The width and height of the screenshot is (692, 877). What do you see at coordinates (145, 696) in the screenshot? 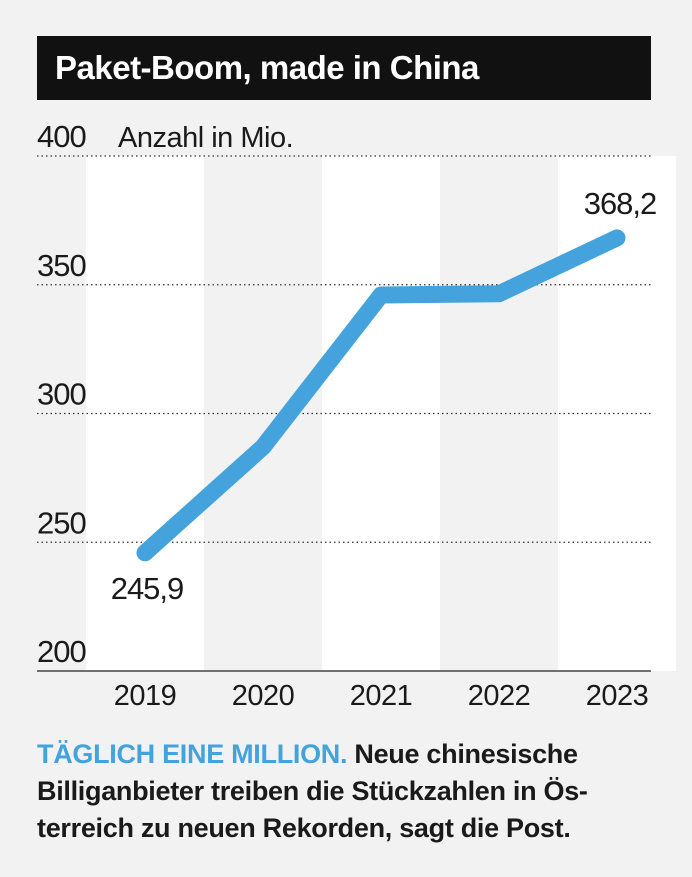
I see `x-tick-label: 2019` at bounding box center [145, 696].